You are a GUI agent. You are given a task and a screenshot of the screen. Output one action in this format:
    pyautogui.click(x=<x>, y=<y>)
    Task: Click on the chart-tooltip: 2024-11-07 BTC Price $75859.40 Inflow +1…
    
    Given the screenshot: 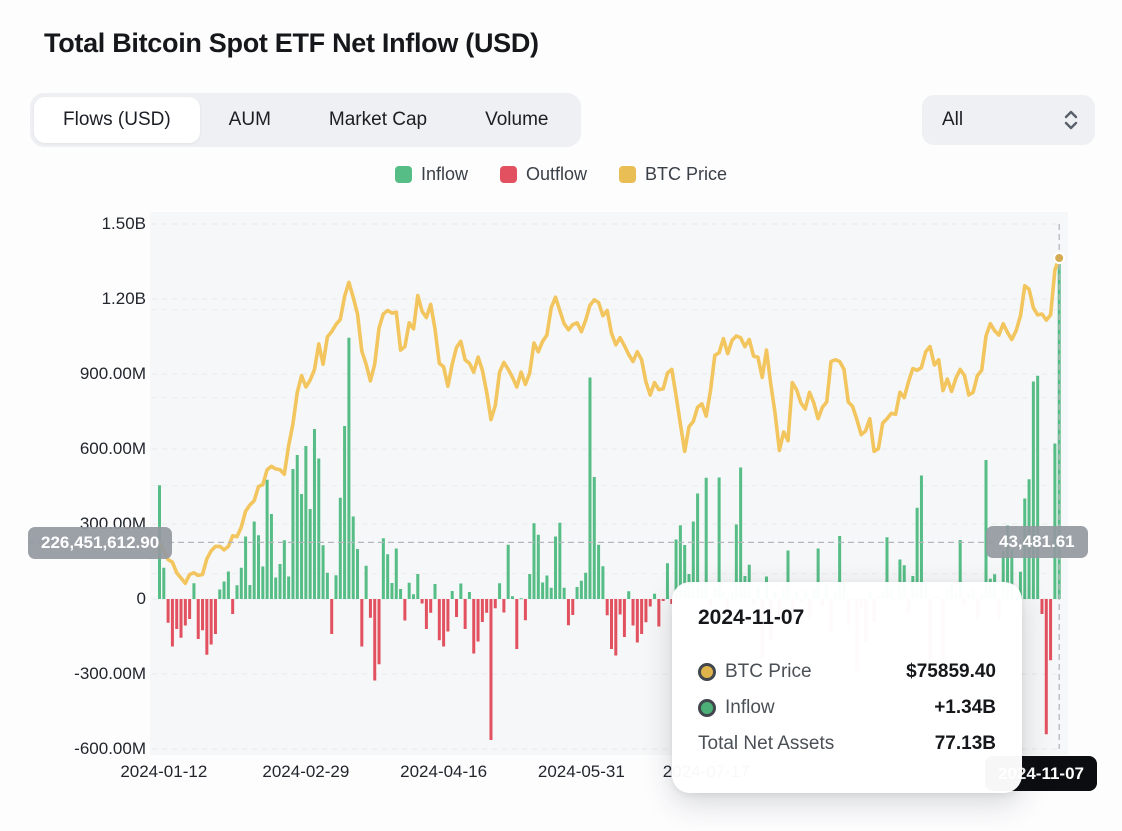 What is the action you would take?
    pyautogui.click(x=847, y=687)
    